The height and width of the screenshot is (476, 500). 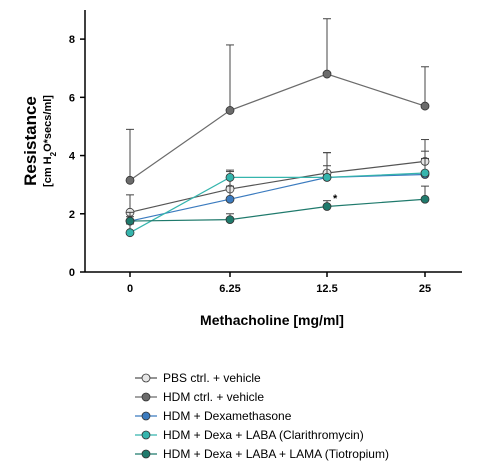 I want to click on y-axis-title-unit: [cm H2O*secs/ml], so click(x=50, y=141).